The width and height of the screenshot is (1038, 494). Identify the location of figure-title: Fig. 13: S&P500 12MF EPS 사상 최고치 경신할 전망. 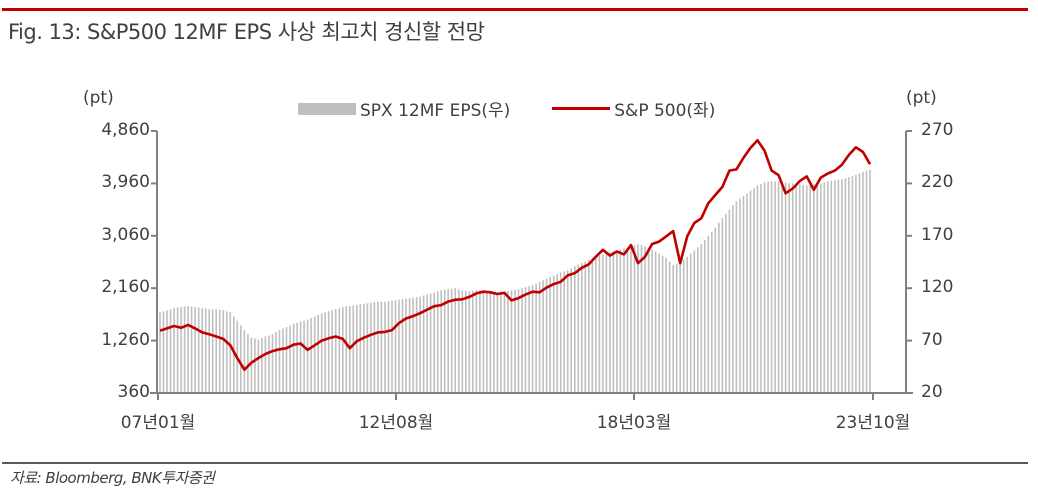
(246, 32).